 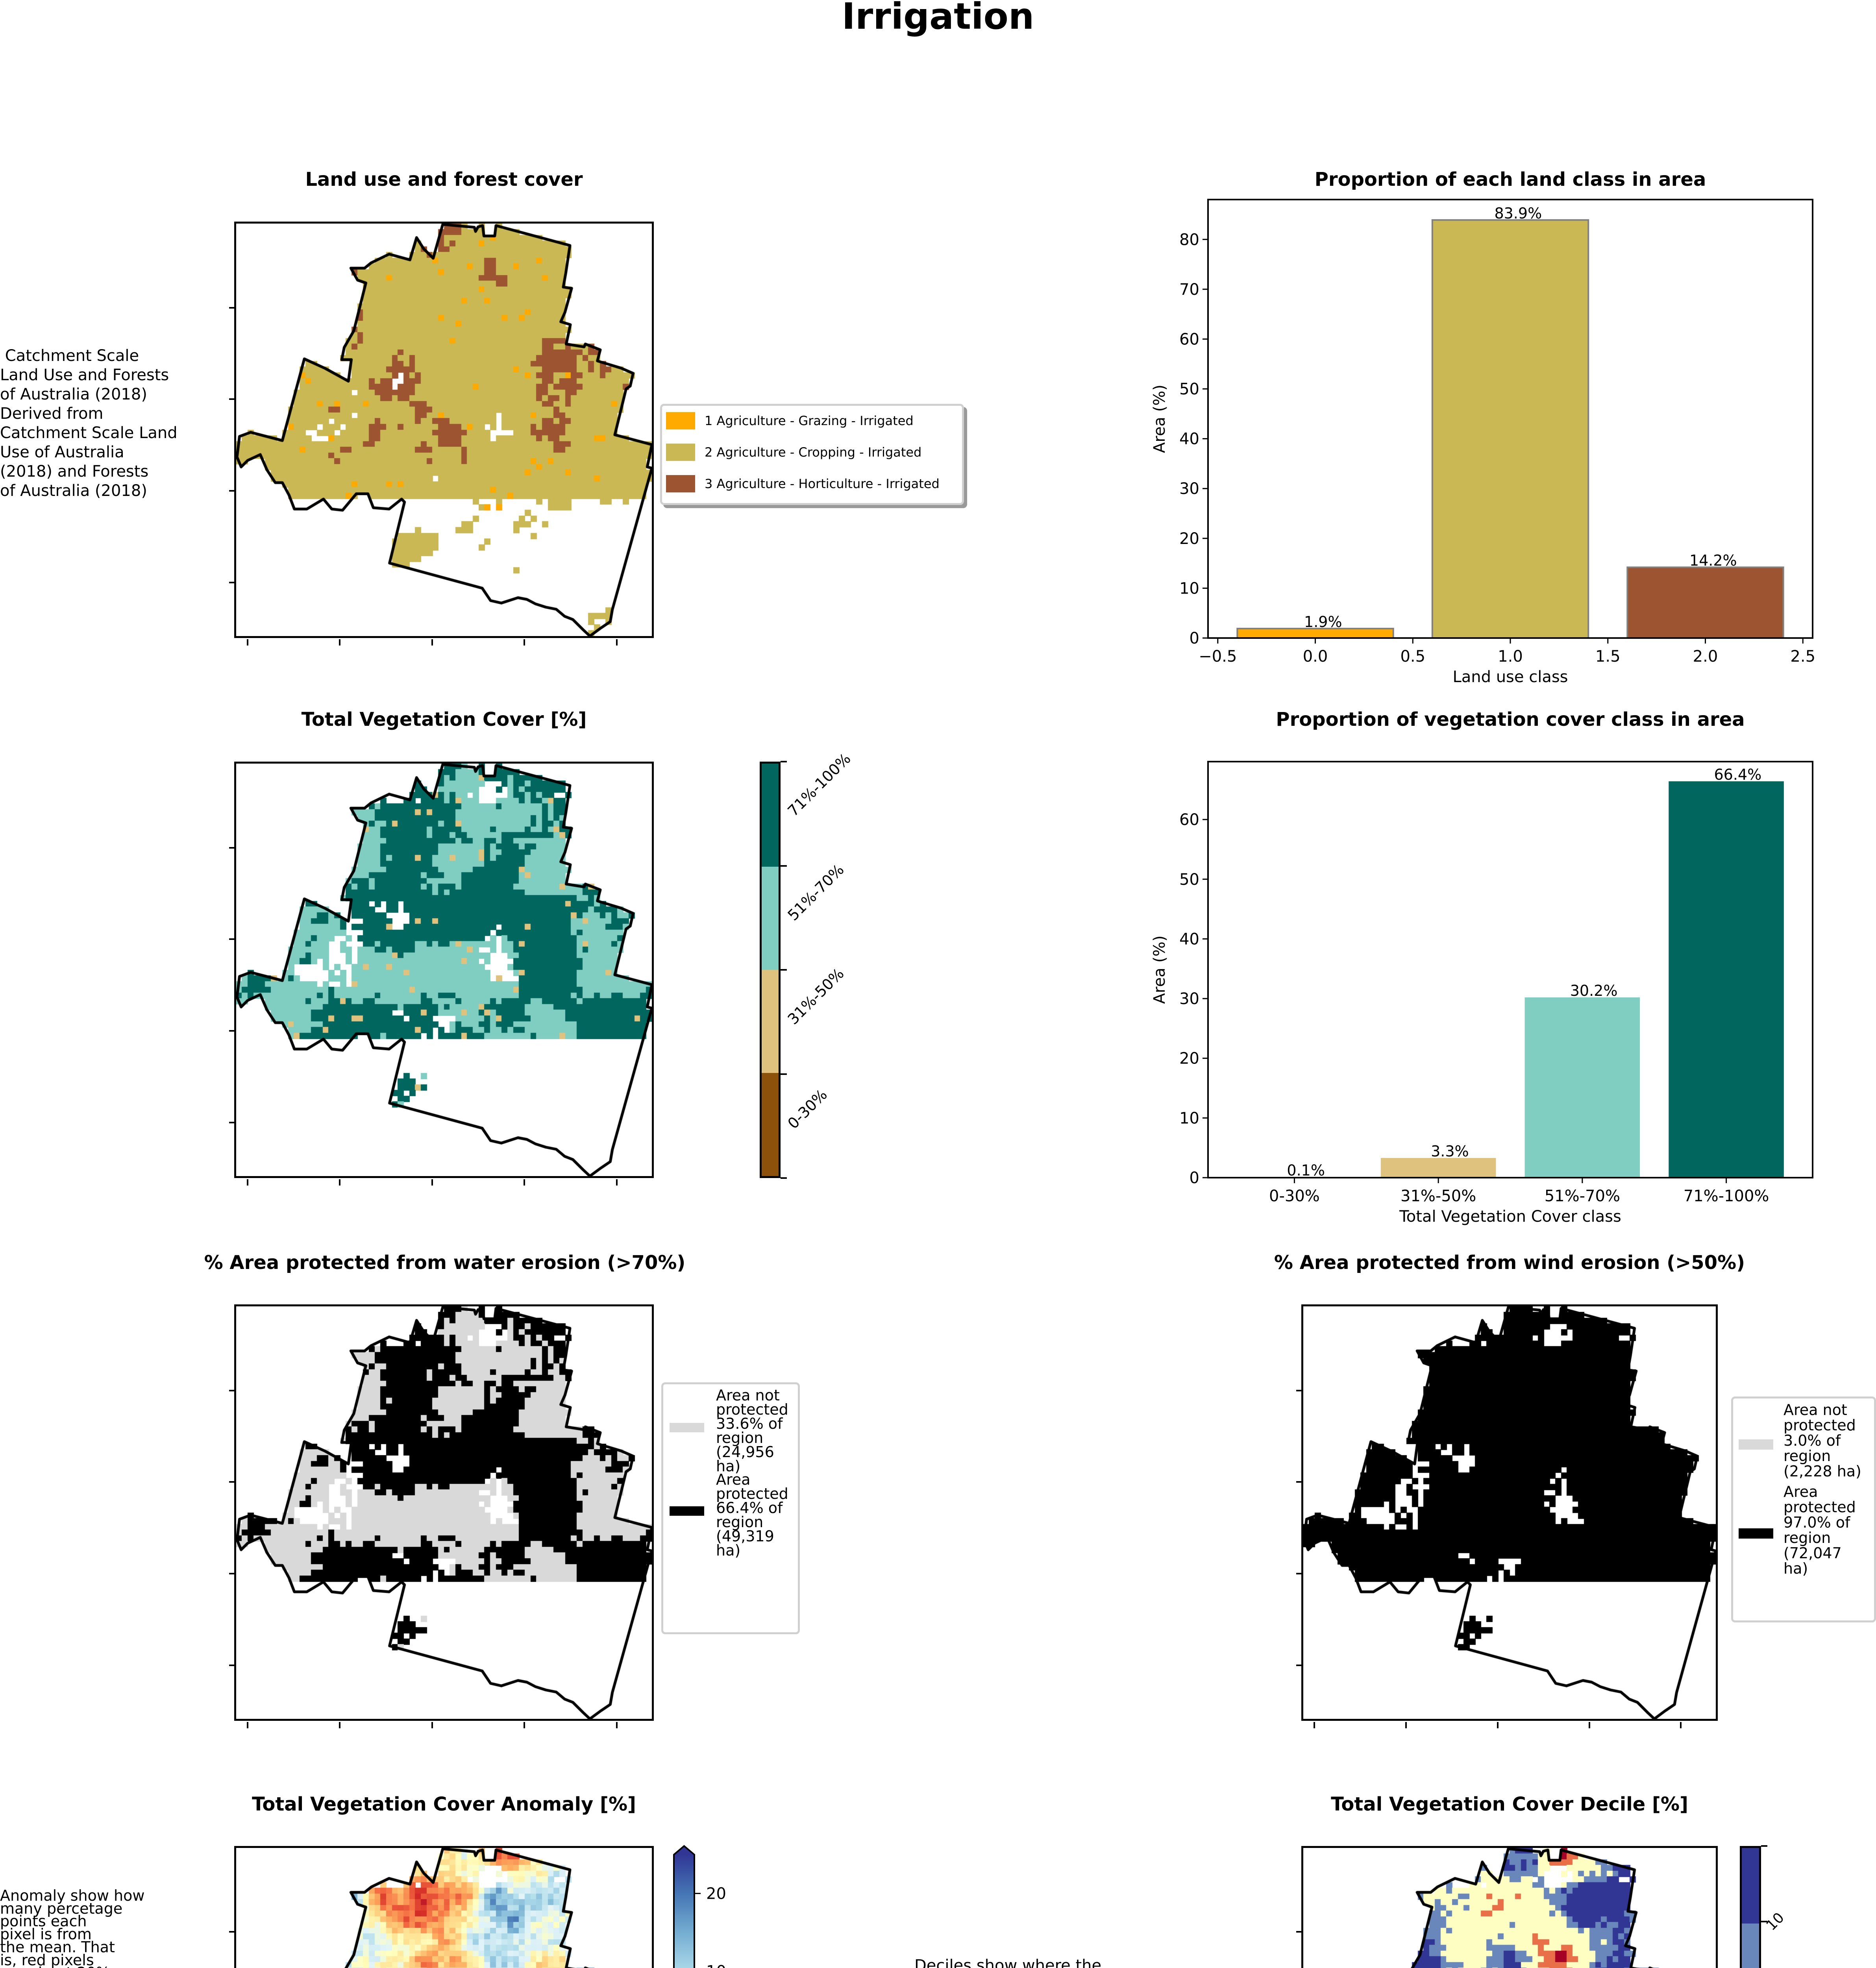 I want to click on y-tick-label: 80, so click(x=1189, y=240).